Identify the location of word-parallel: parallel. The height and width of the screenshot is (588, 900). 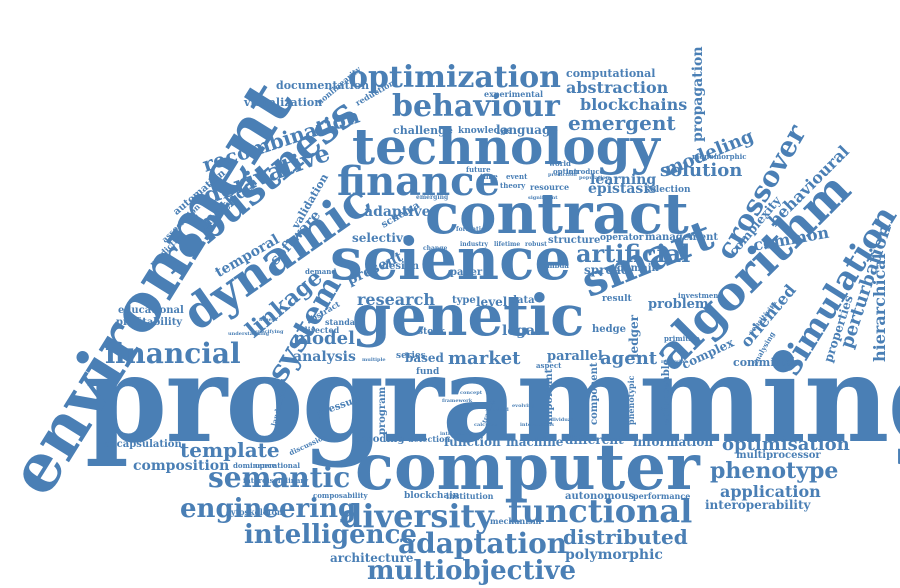
(575, 356).